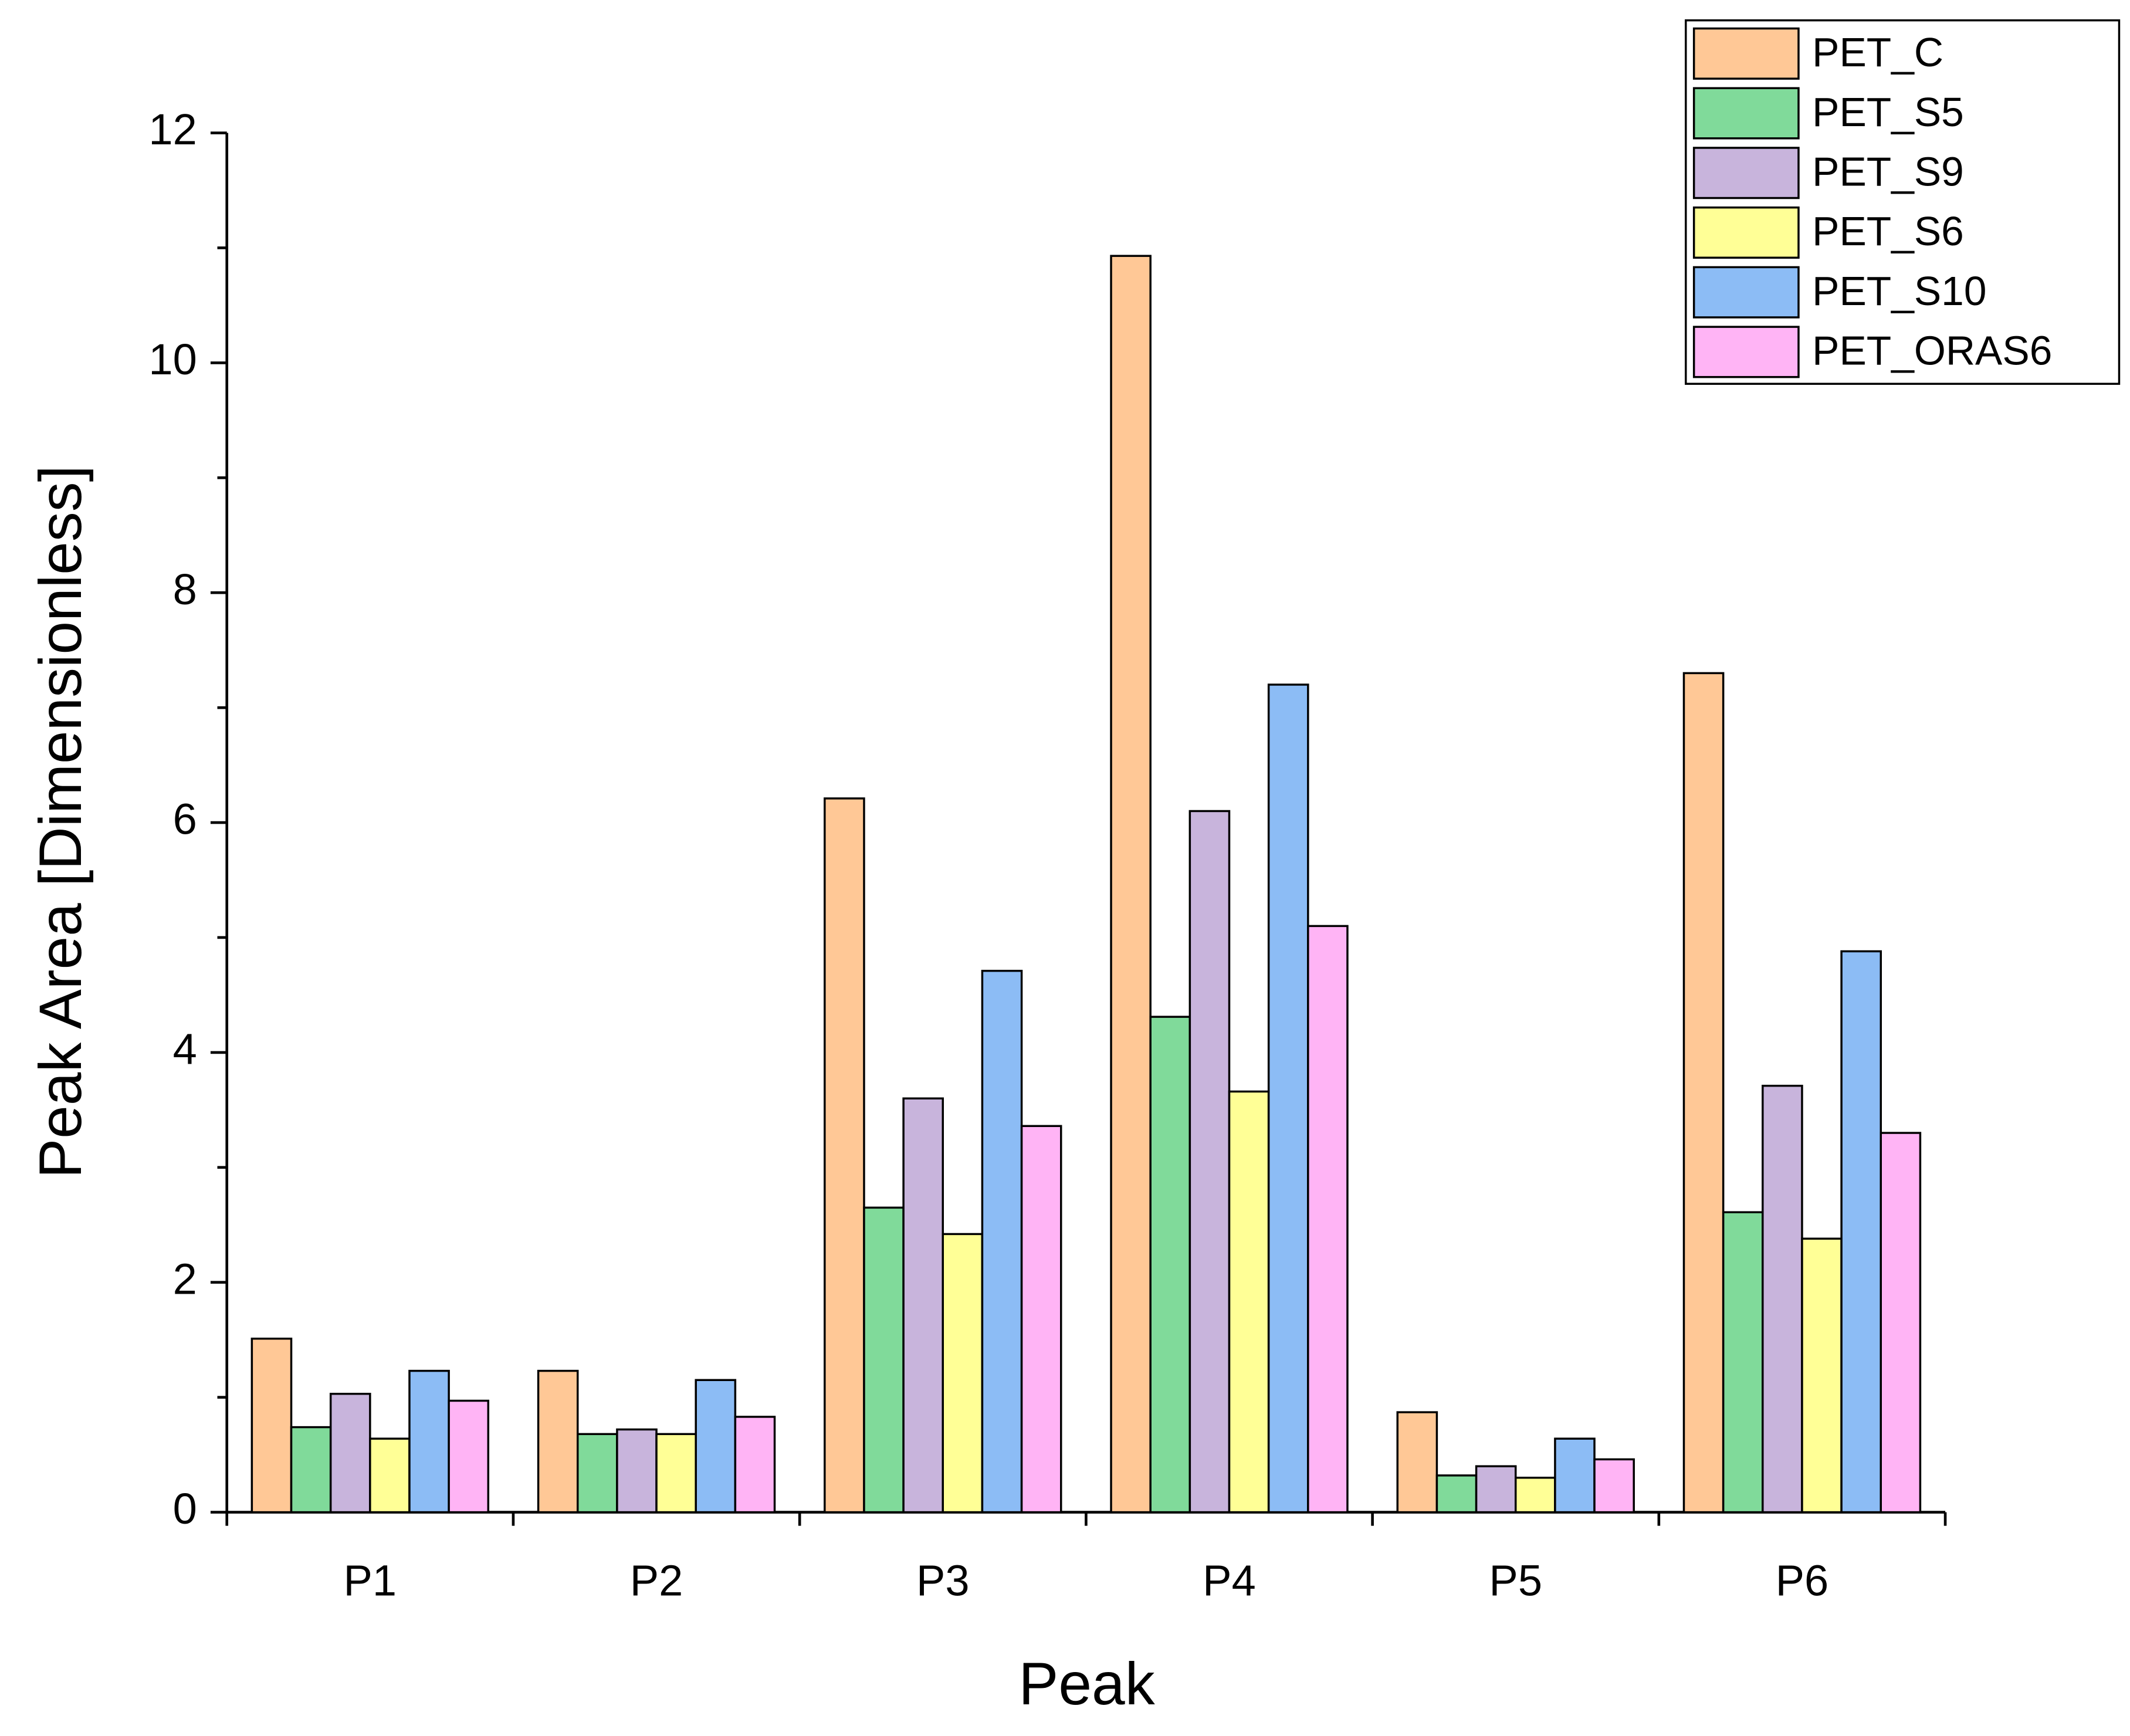 The width and height of the screenshot is (2130, 1736). What do you see at coordinates (172, 129) in the screenshot?
I see `y-tick-label: 12` at bounding box center [172, 129].